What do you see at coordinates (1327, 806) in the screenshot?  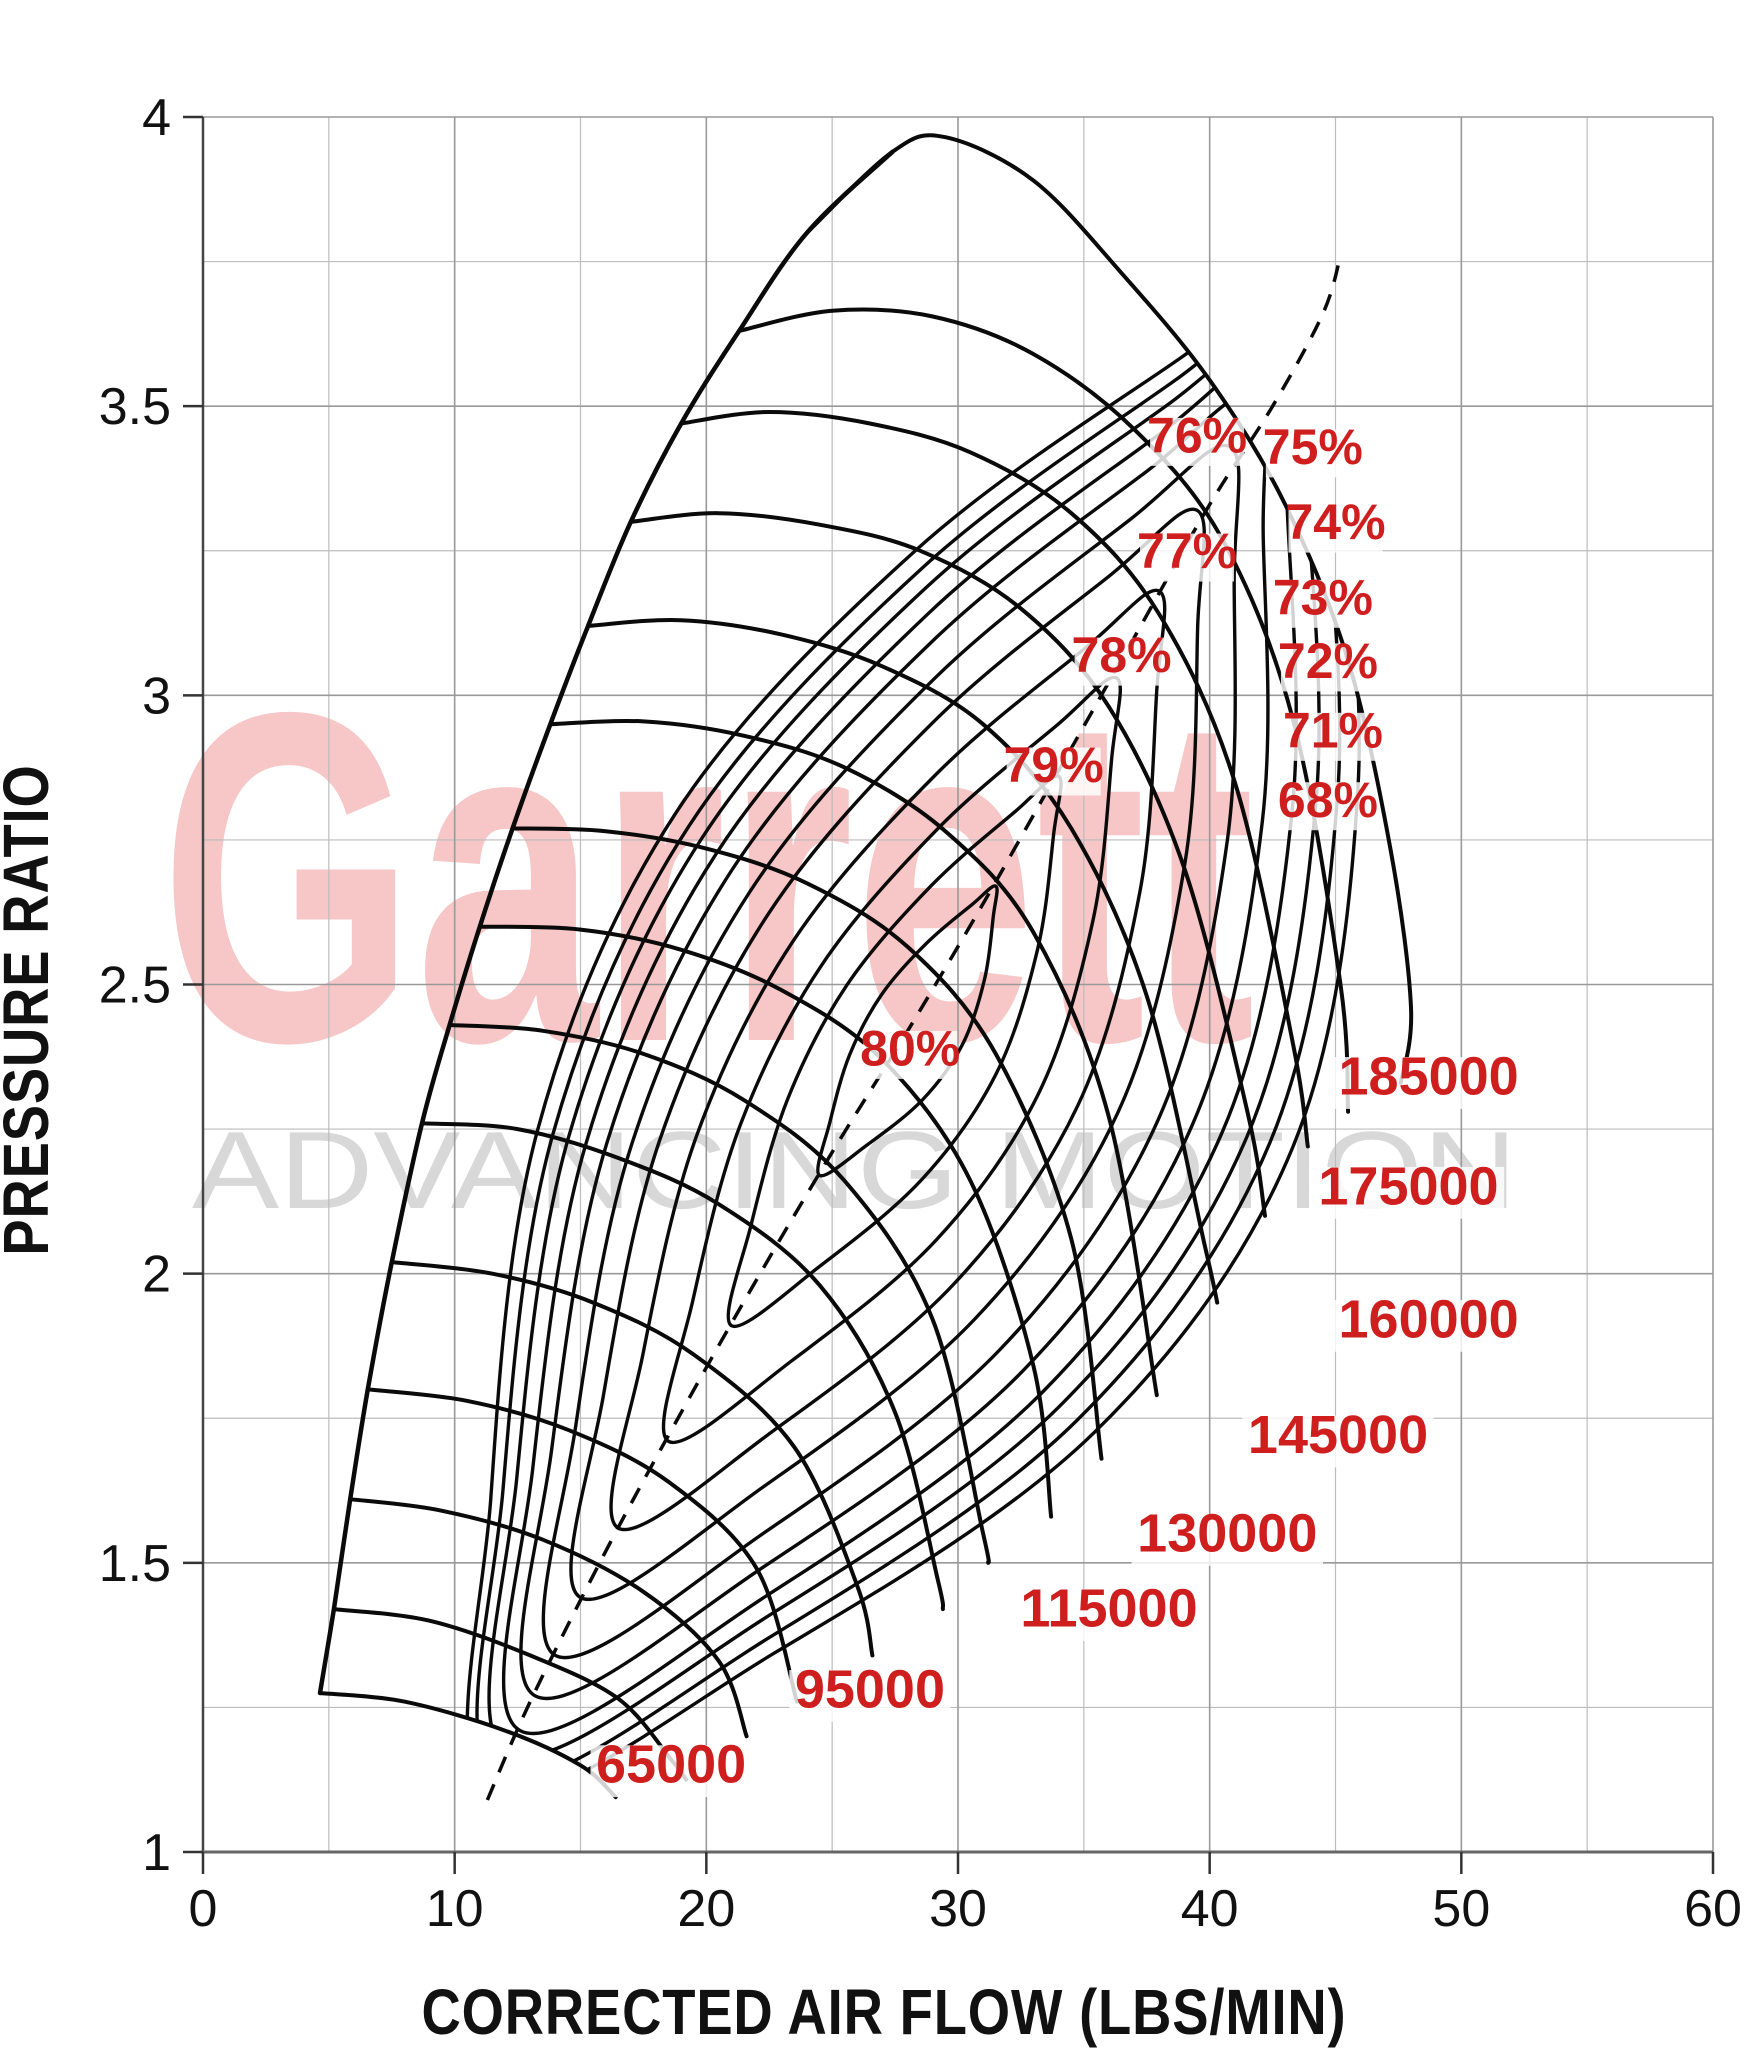 I see `efficiency-label-68%-halo` at bounding box center [1327, 806].